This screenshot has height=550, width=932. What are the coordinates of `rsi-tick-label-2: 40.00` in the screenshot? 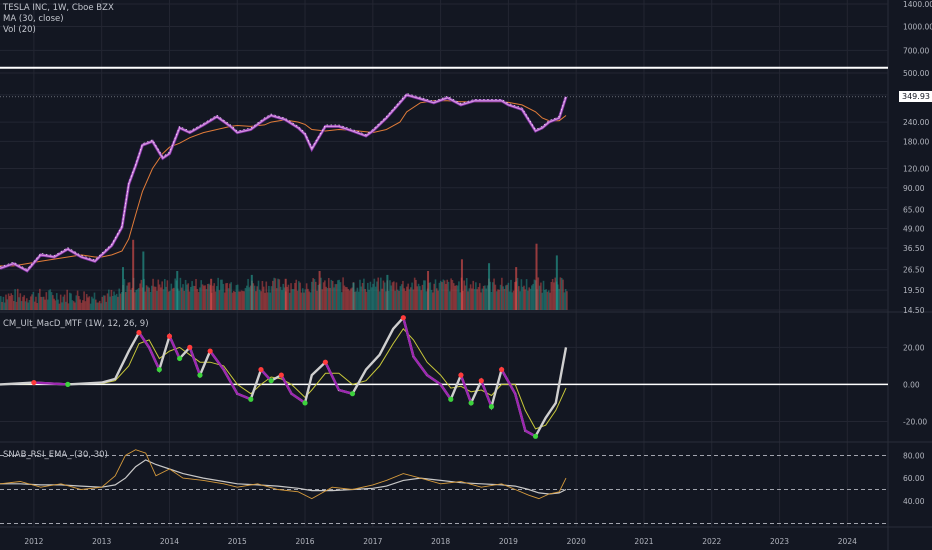 It's located at (914, 501).